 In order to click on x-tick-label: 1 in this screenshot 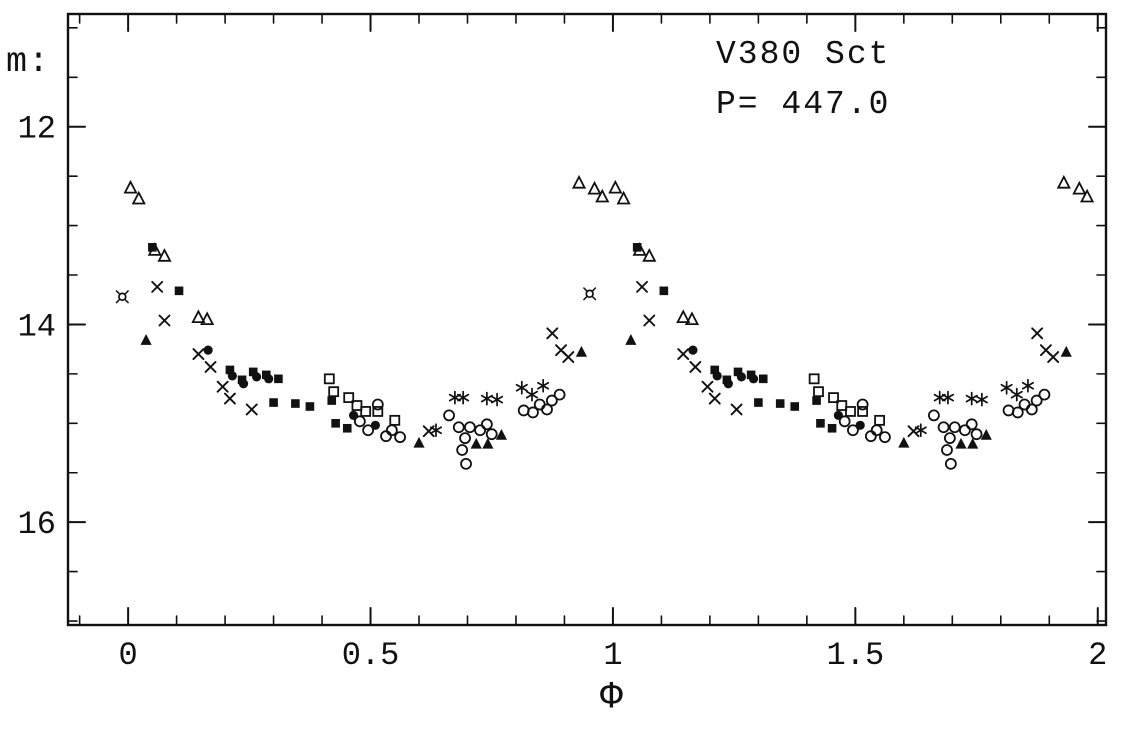, I will do `click(612, 655)`.